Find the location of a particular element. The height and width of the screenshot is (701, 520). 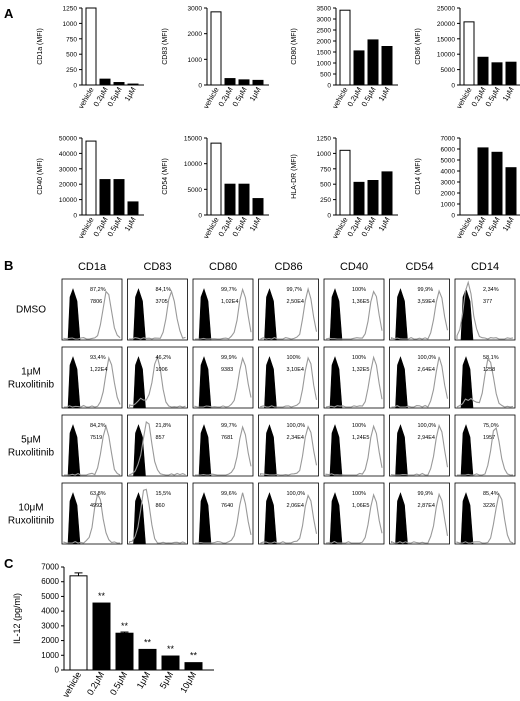

percent-positive-label: 2,34% is located at coordinates (491, 290).